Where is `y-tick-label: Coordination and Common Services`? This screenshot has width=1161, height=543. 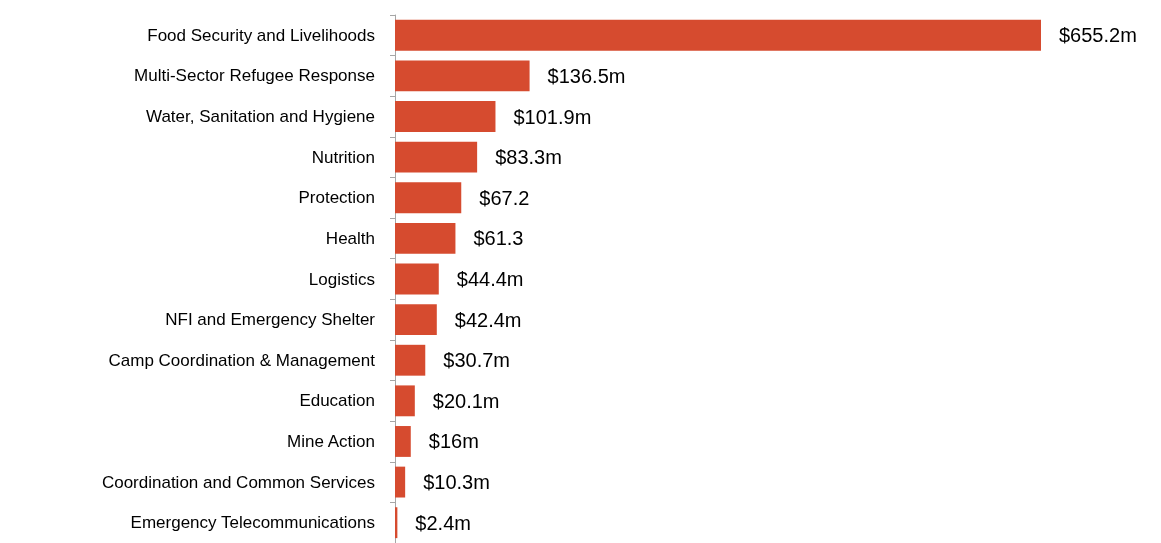
y-tick-label: Coordination and Common Services is located at coordinates (238, 482).